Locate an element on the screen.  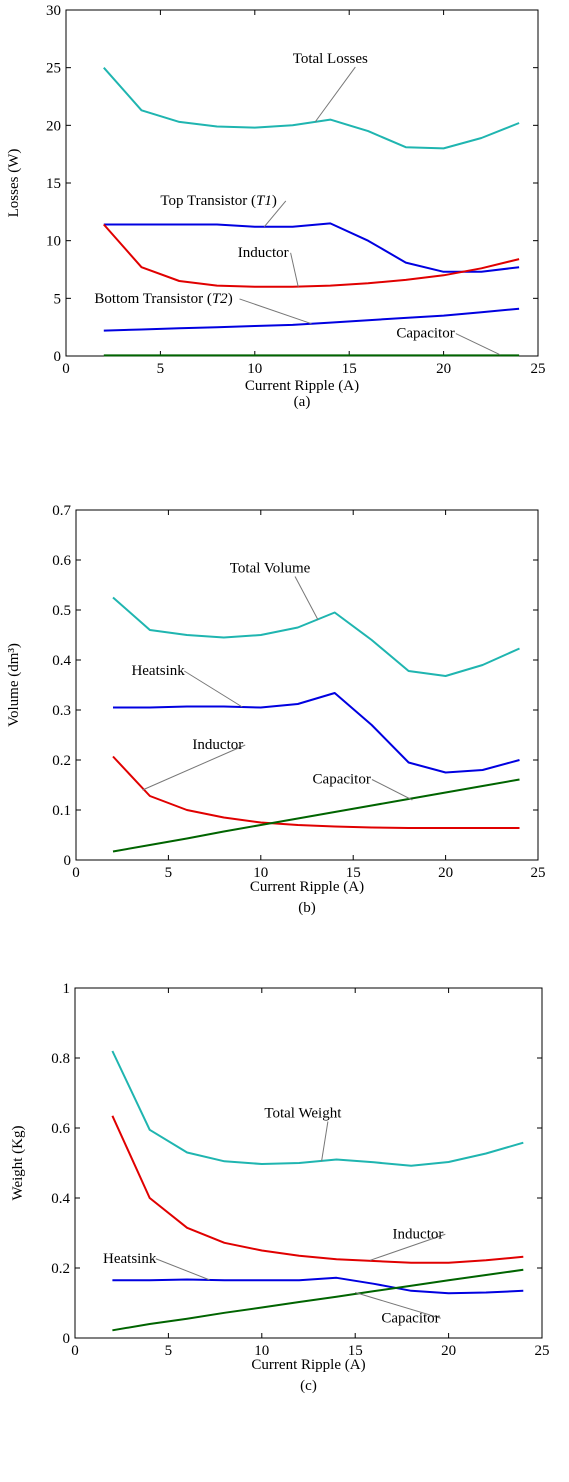
y-tick-label: 25 is located at coordinates (53, 69).